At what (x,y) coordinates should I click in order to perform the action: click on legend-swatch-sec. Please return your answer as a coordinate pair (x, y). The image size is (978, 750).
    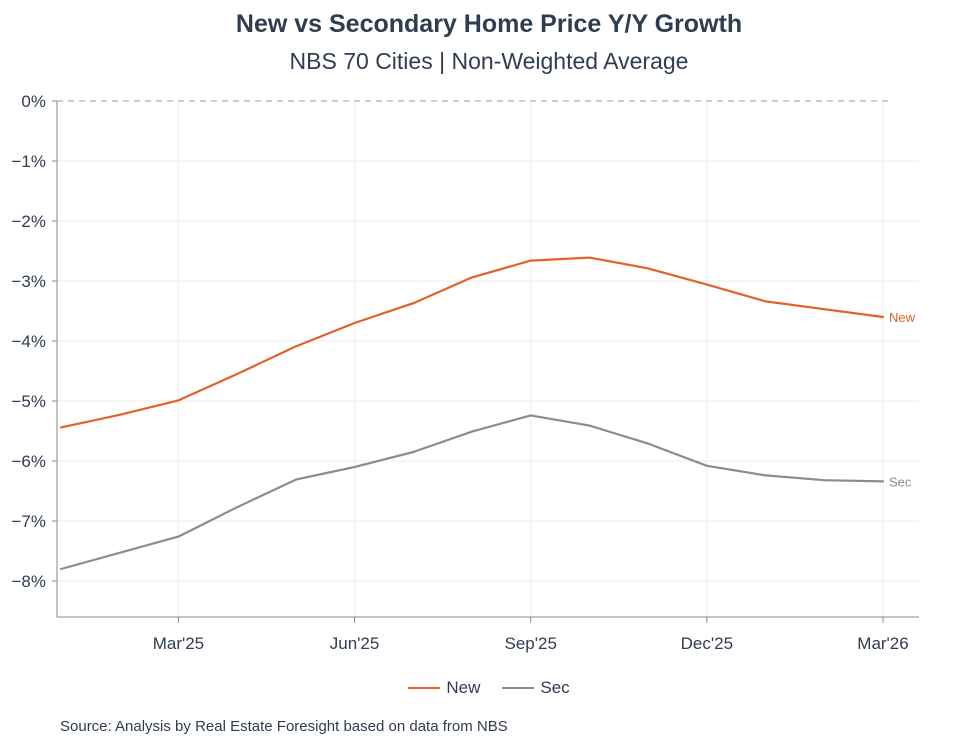
    Looking at the image, I should click on (518, 688).